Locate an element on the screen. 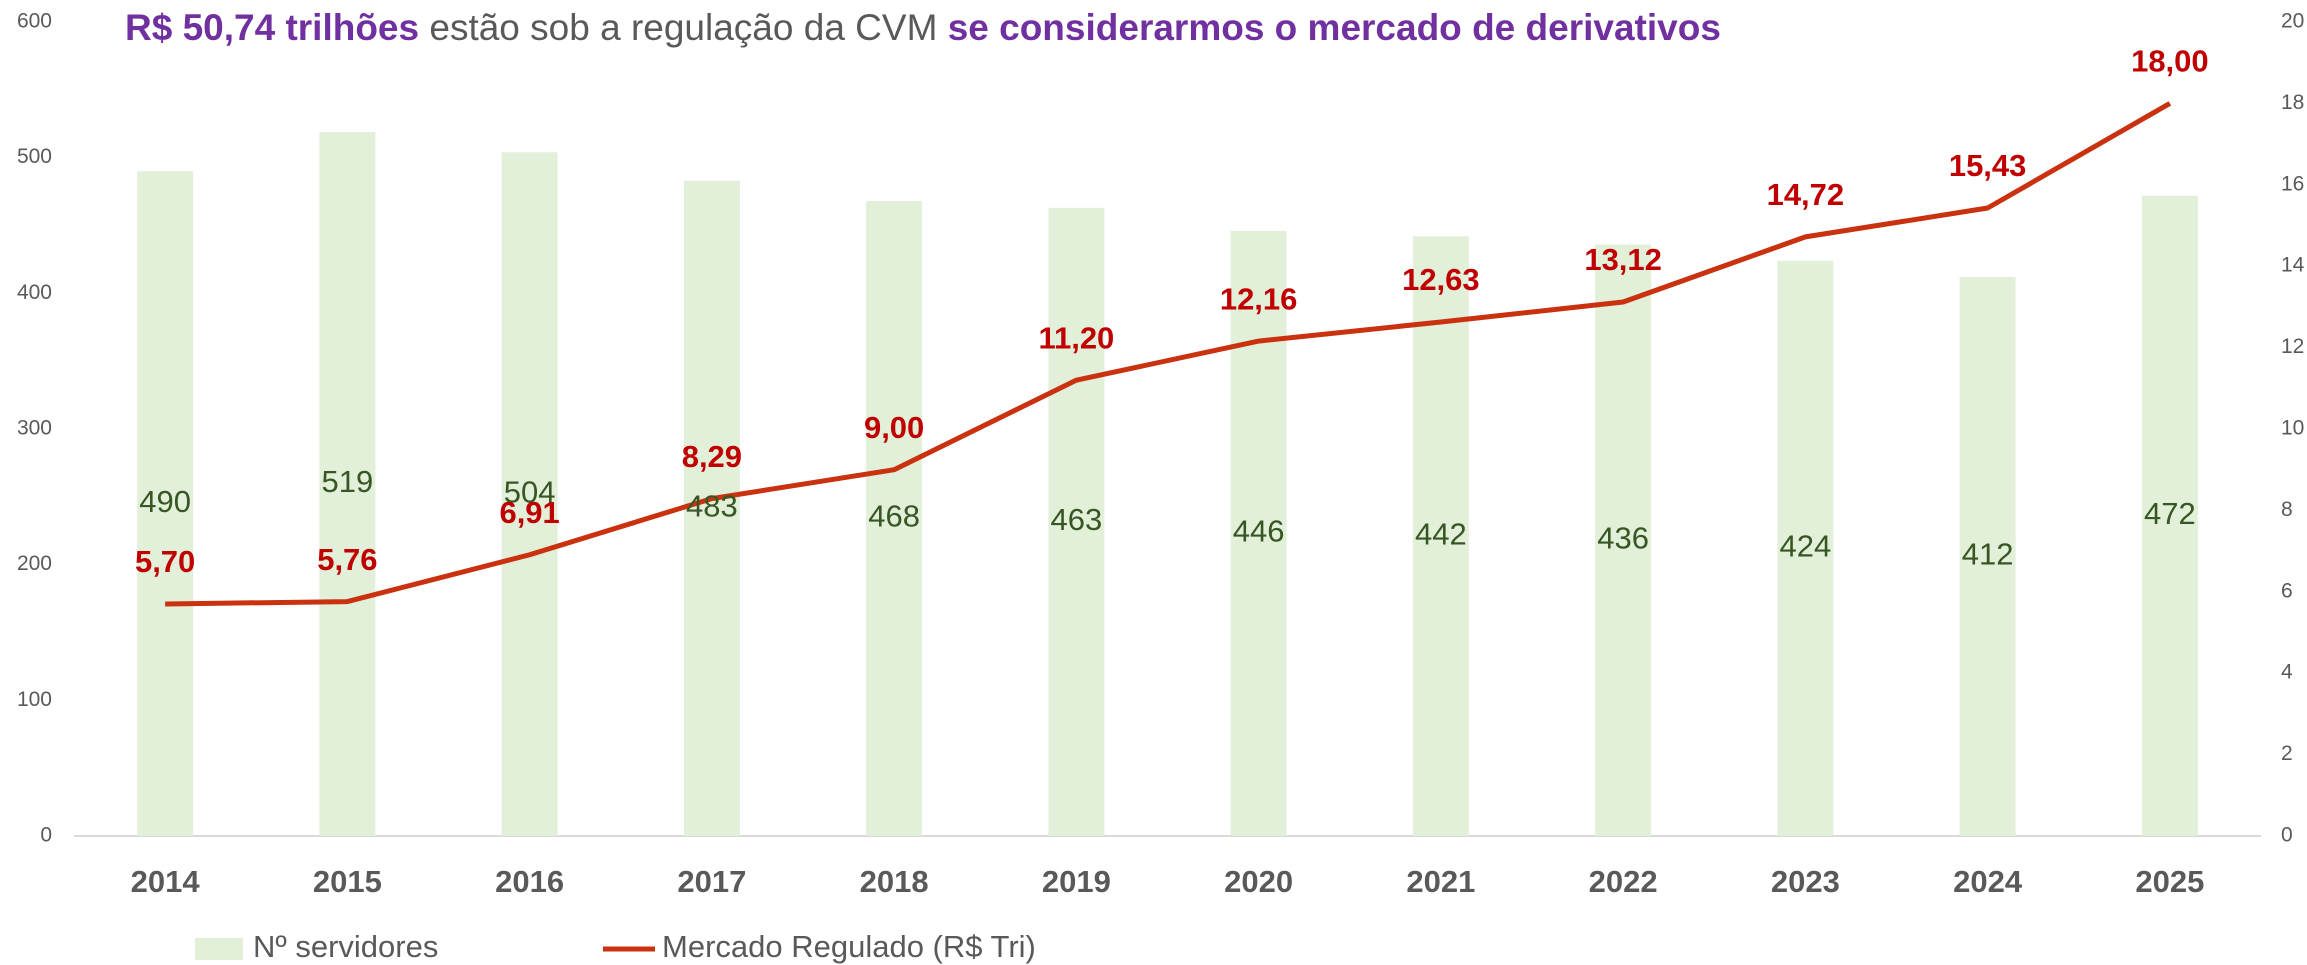 The width and height of the screenshot is (2307, 965). legend-swatch is located at coordinates (219, 949).